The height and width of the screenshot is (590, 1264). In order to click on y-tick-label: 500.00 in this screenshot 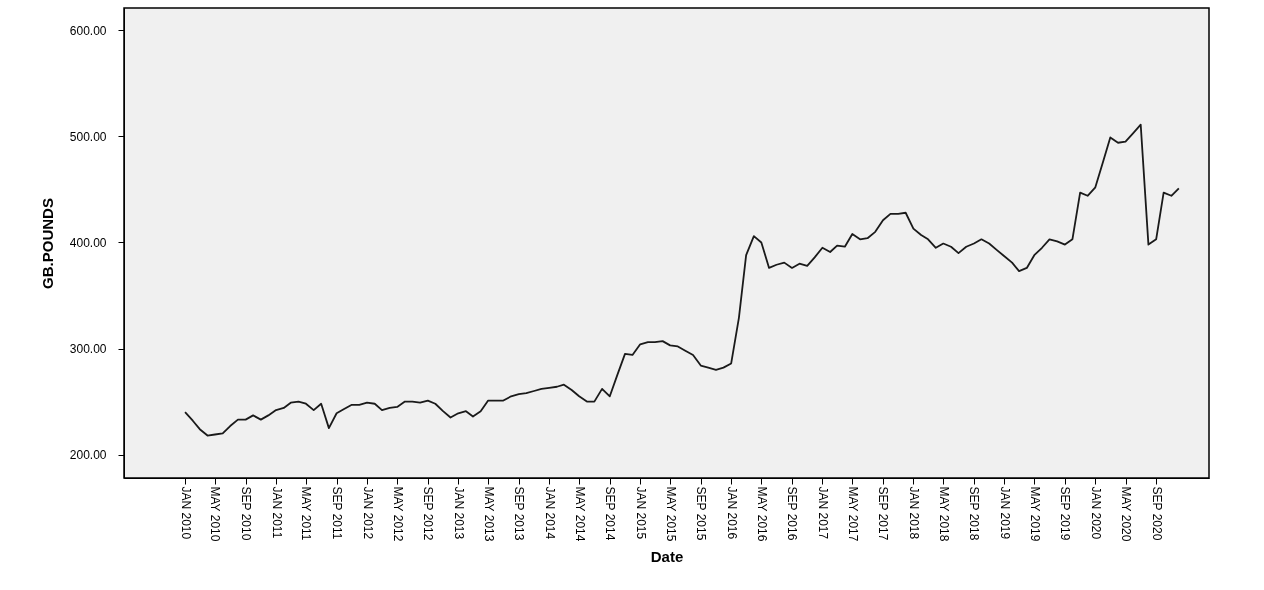, I will do `click(88, 136)`.